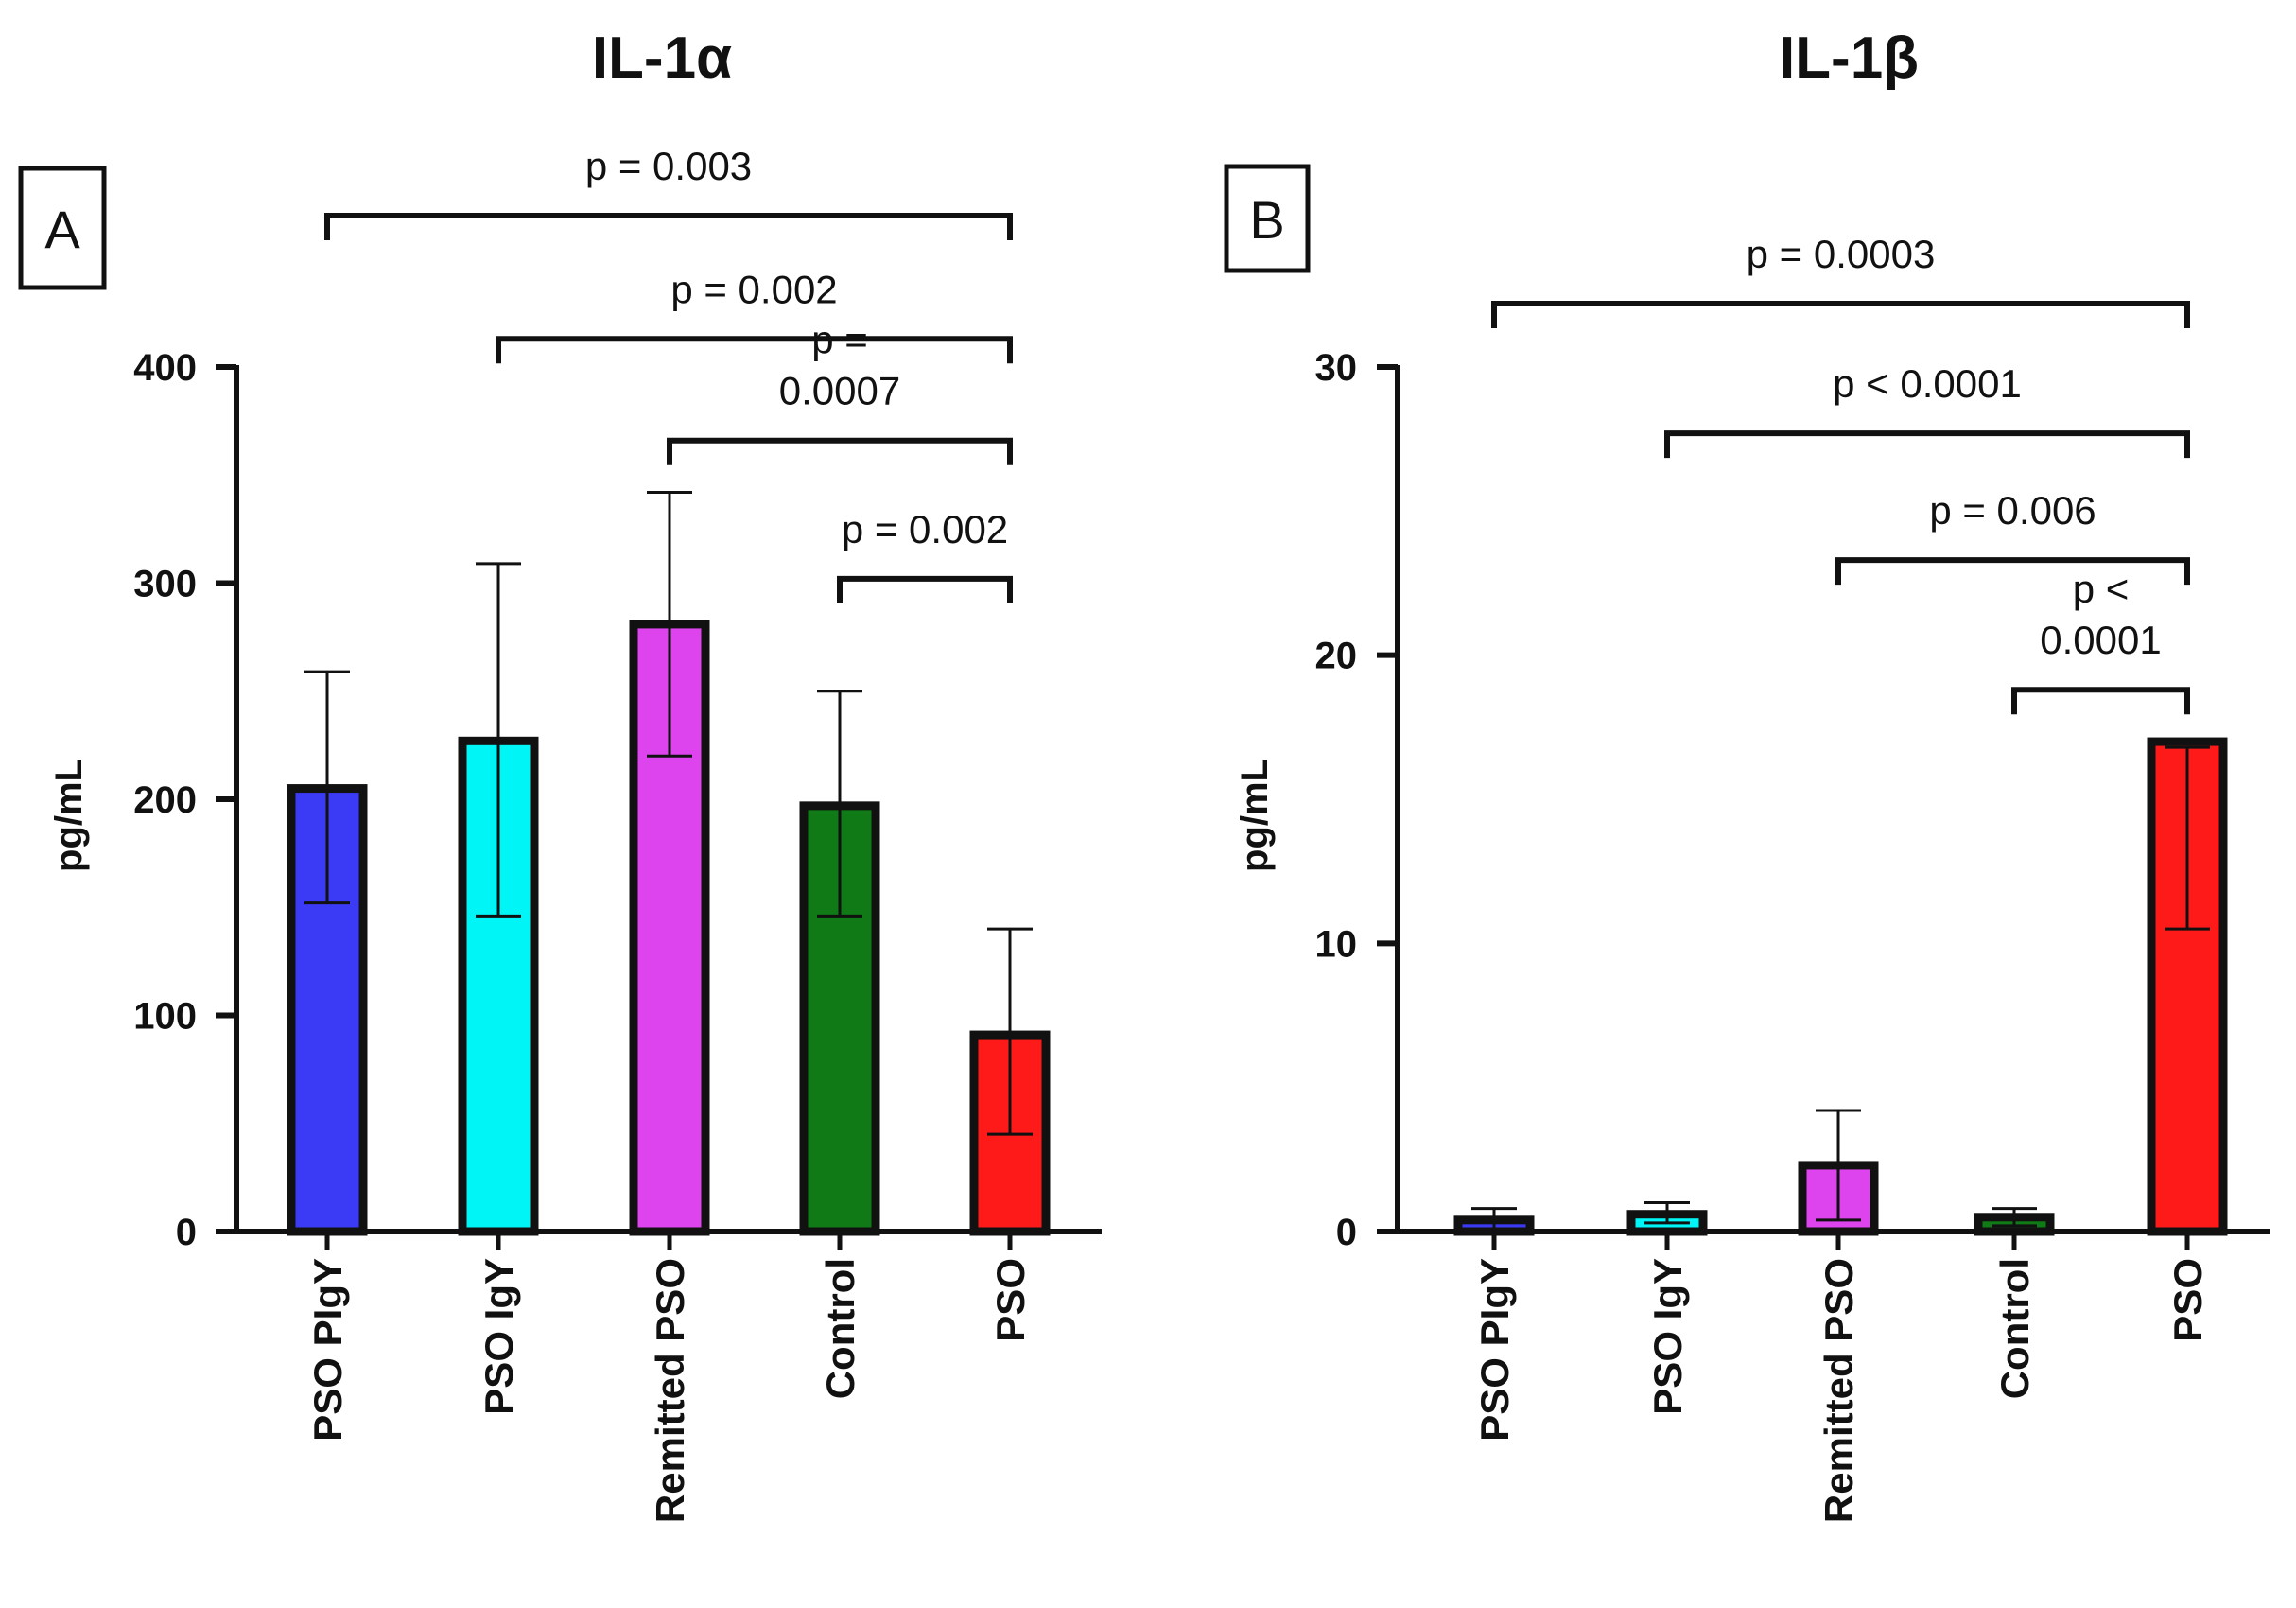 The width and height of the screenshot is (2296, 1608). I want to click on panel-label-box-a, so click(63, 228).